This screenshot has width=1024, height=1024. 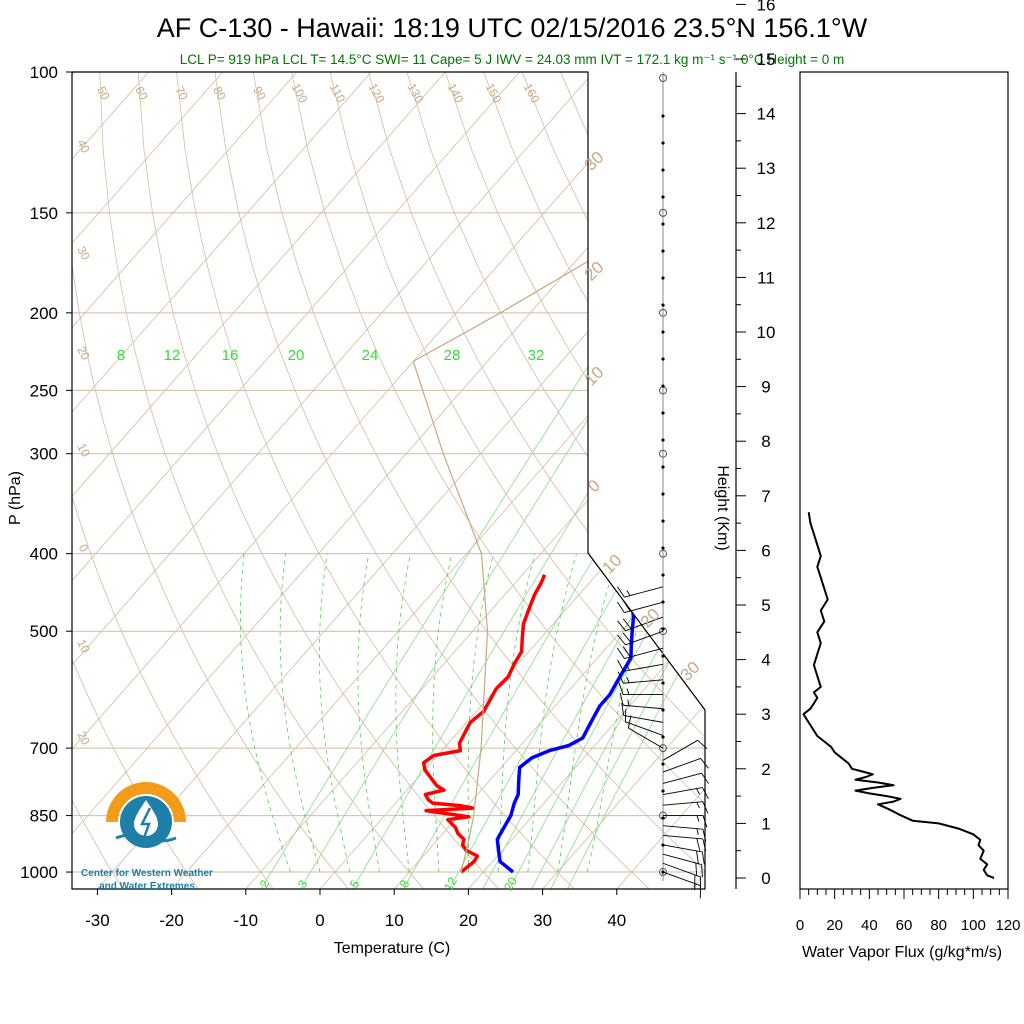 What do you see at coordinates (898, 695) in the screenshot?
I see `water-vapor-flux-line` at bounding box center [898, 695].